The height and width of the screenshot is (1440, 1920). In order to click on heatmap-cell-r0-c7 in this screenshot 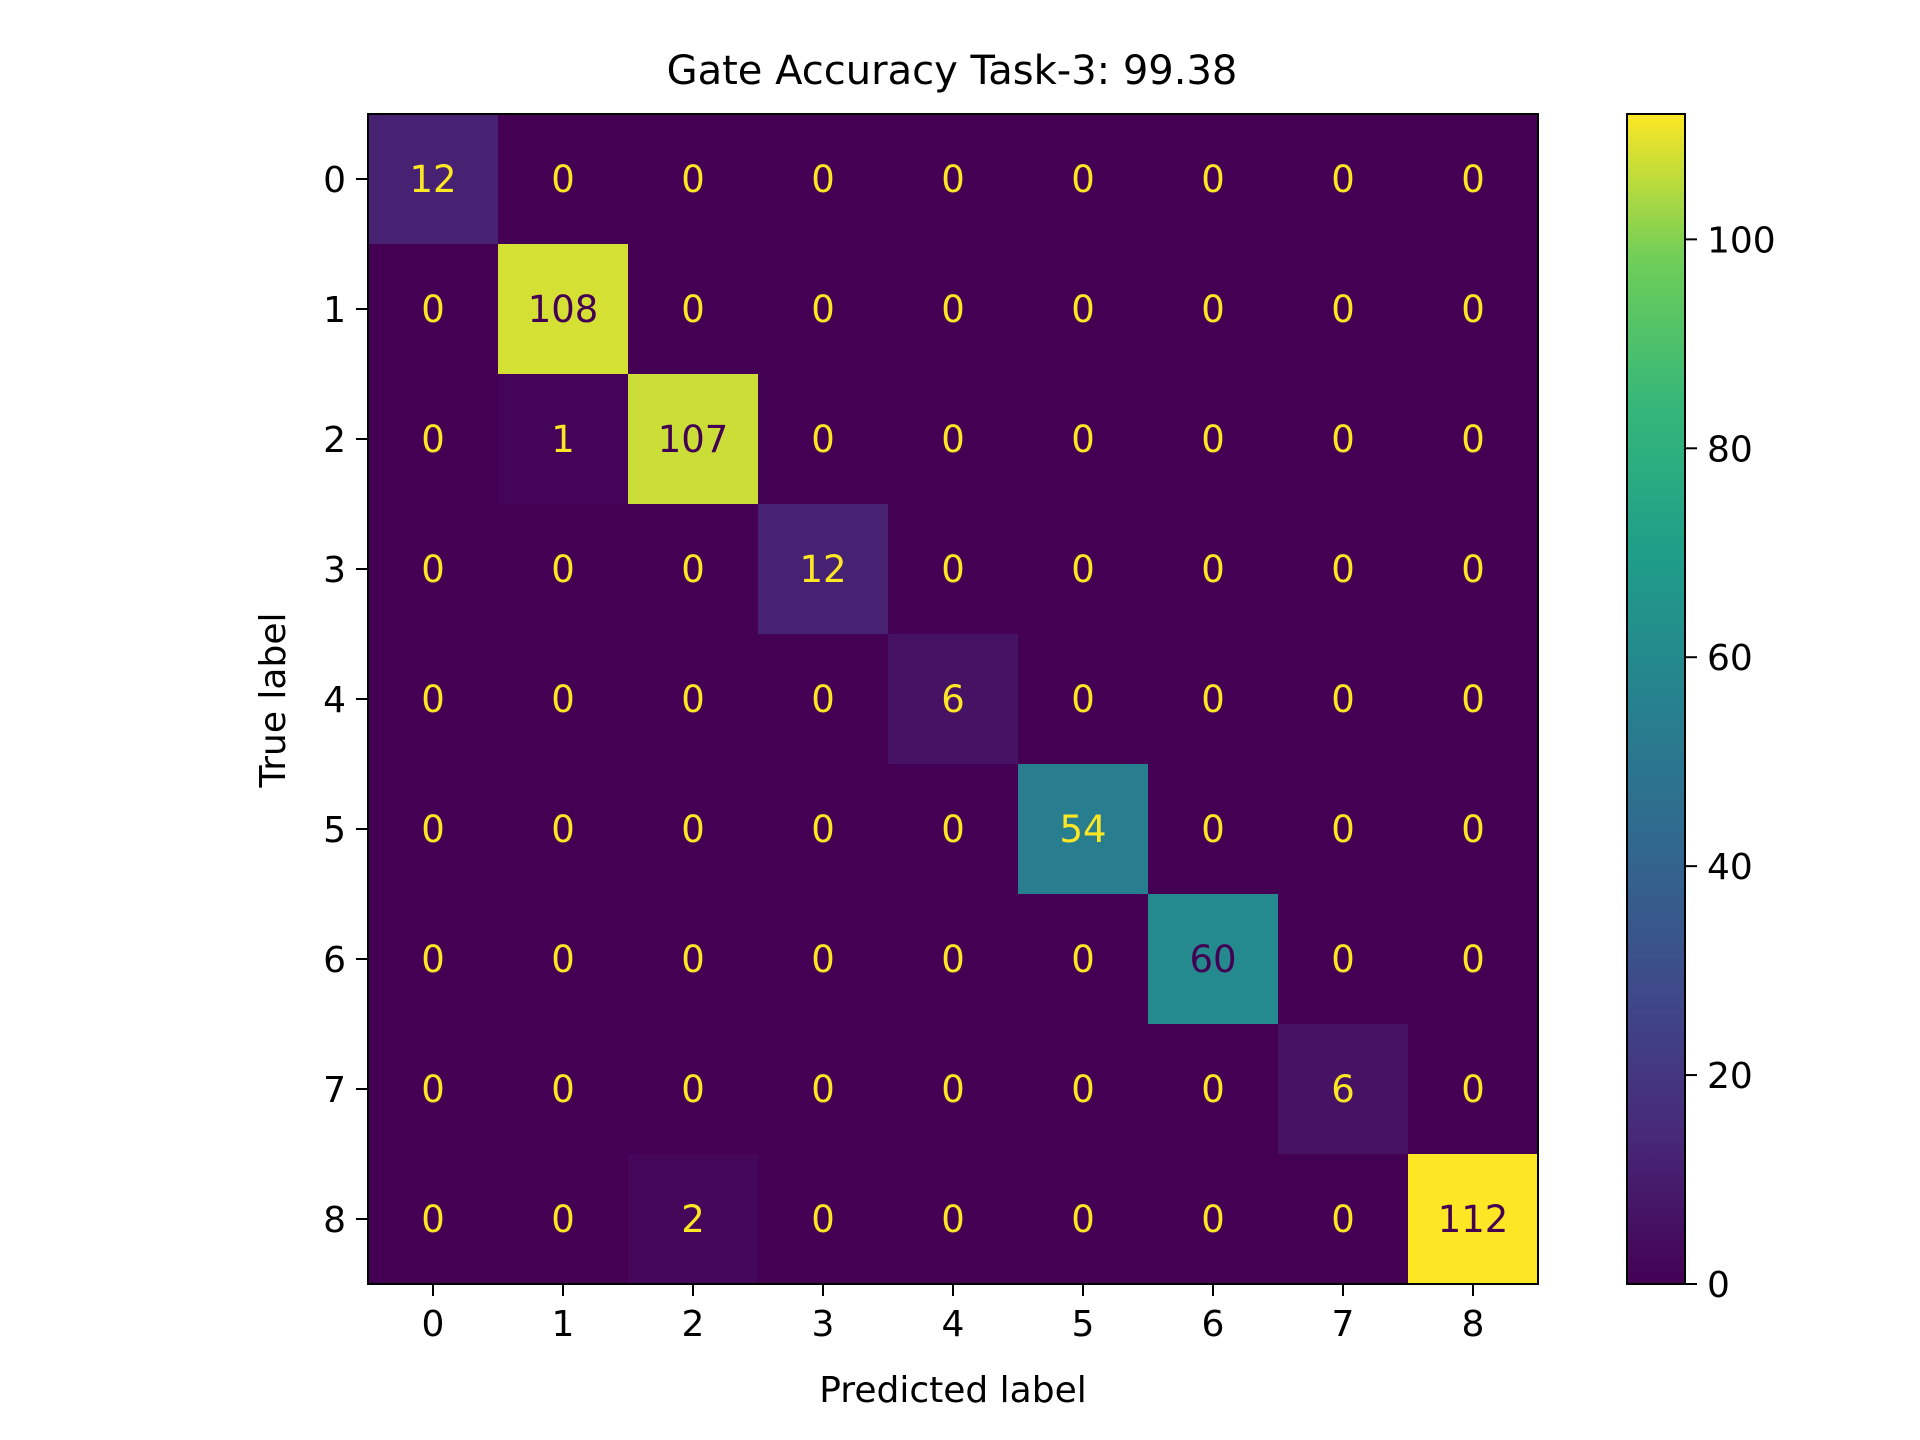, I will do `click(1343, 179)`.